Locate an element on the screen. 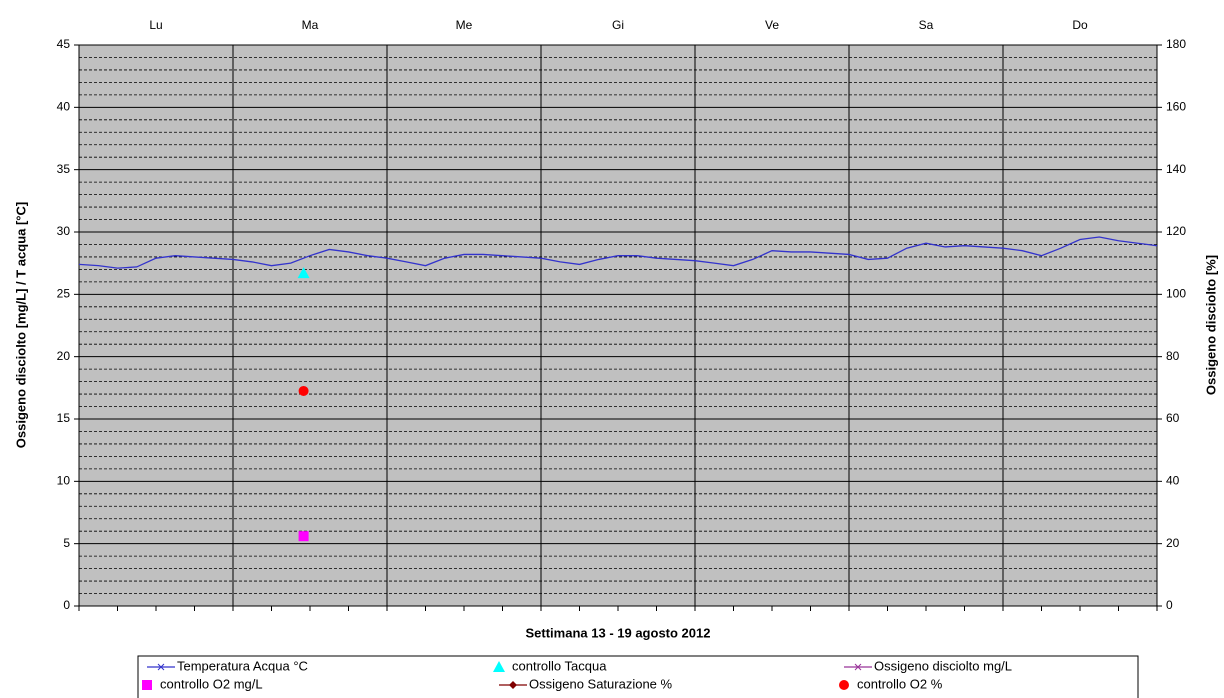  y-axis-title: Ossigeno disciolto [mg/L] / T acqua [°C] is located at coordinates (20, 325).